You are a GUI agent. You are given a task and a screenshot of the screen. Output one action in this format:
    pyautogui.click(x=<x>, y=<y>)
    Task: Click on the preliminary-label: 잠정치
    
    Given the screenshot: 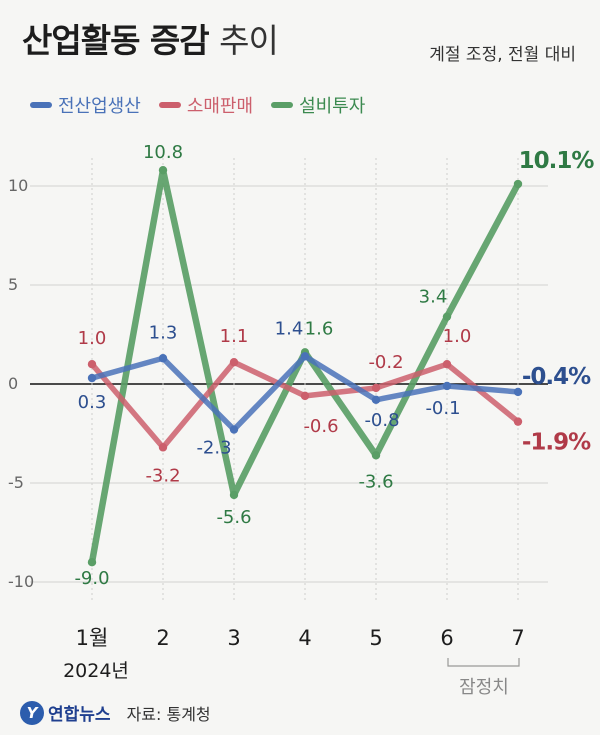 What is the action you would take?
    pyautogui.click(x=484, y=687)
    